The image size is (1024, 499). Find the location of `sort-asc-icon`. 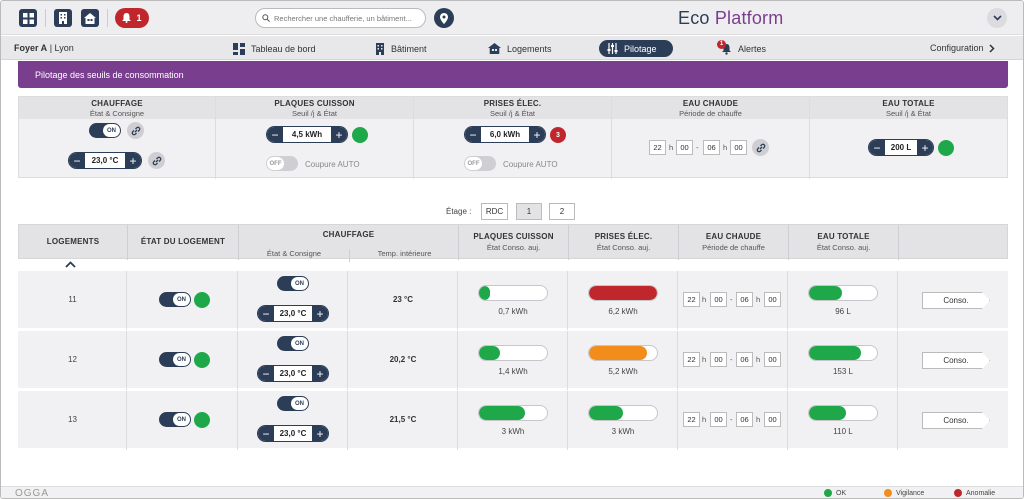

sort-asc-icon is located at coordinates (70, 265).